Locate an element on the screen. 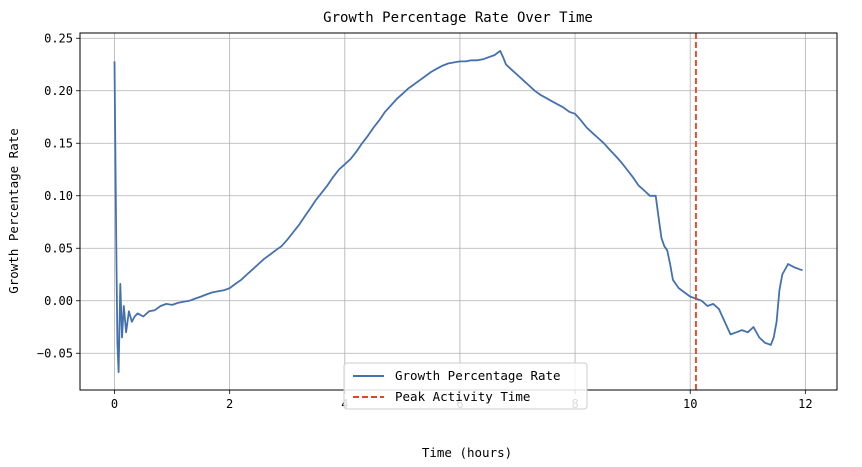 This screenshot has height=467, width=862. x-tick-label: 2 is located at coordinates (229, 404).